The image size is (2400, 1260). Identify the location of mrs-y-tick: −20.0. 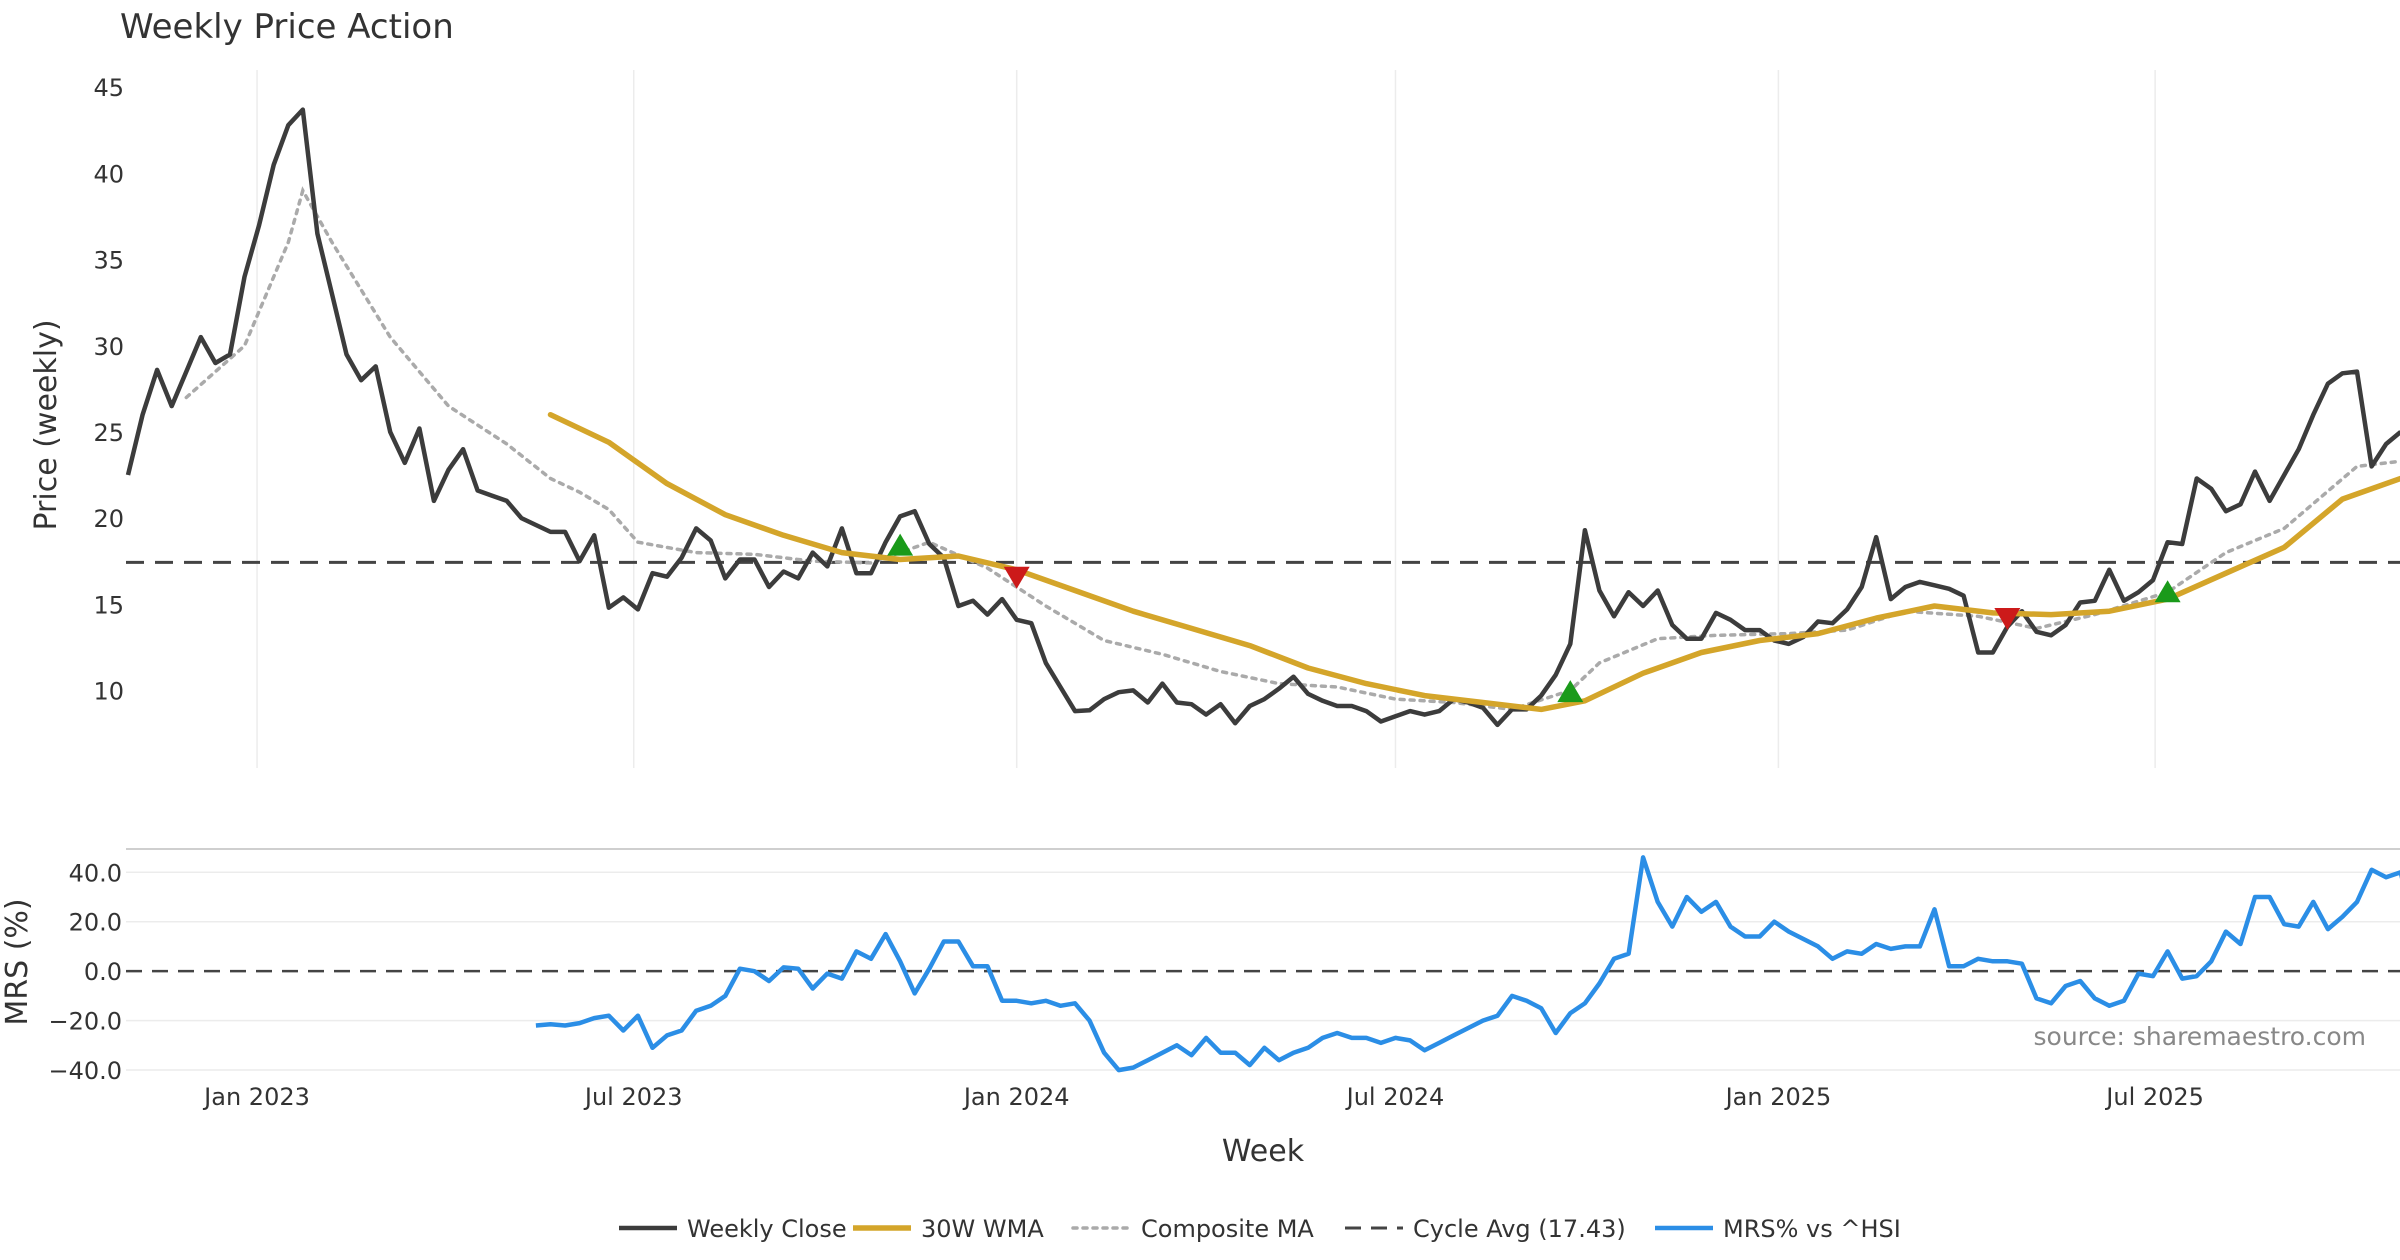
(85, 1022).